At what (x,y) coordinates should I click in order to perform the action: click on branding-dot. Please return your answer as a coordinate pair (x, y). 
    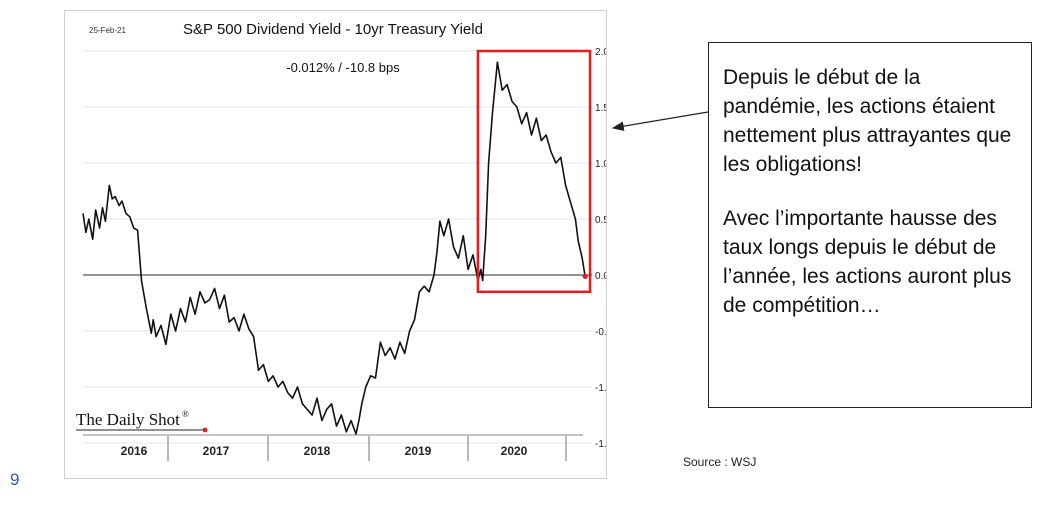
    Looking at the image, I should click on (205, 430).